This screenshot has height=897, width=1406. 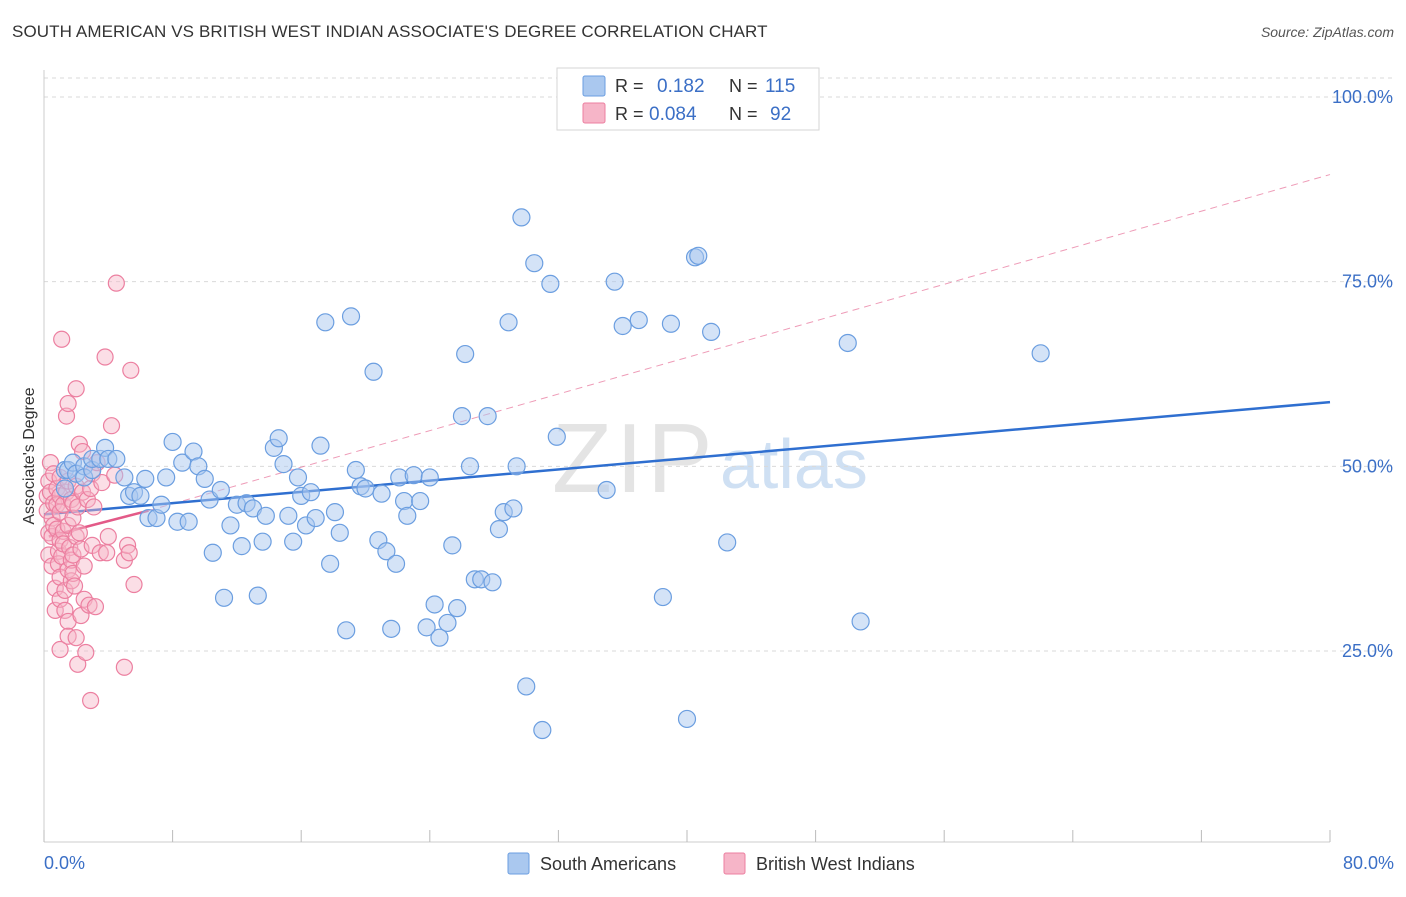 What do you see at coordinates (629, 114) in the screenshot?
I see `legend-r-label-2: R =` at bounding box center [629, 114].